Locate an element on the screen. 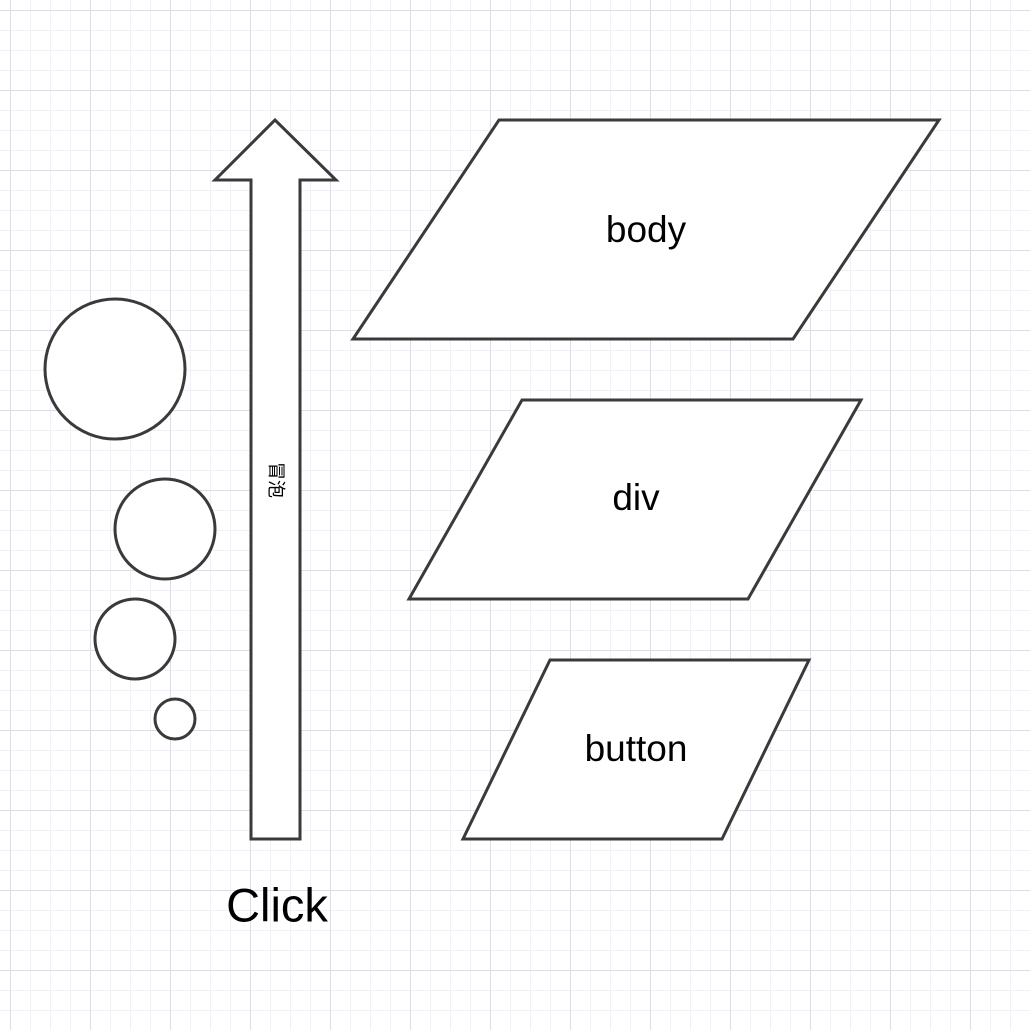  bubble-medium is located at coordinates (165, 529).